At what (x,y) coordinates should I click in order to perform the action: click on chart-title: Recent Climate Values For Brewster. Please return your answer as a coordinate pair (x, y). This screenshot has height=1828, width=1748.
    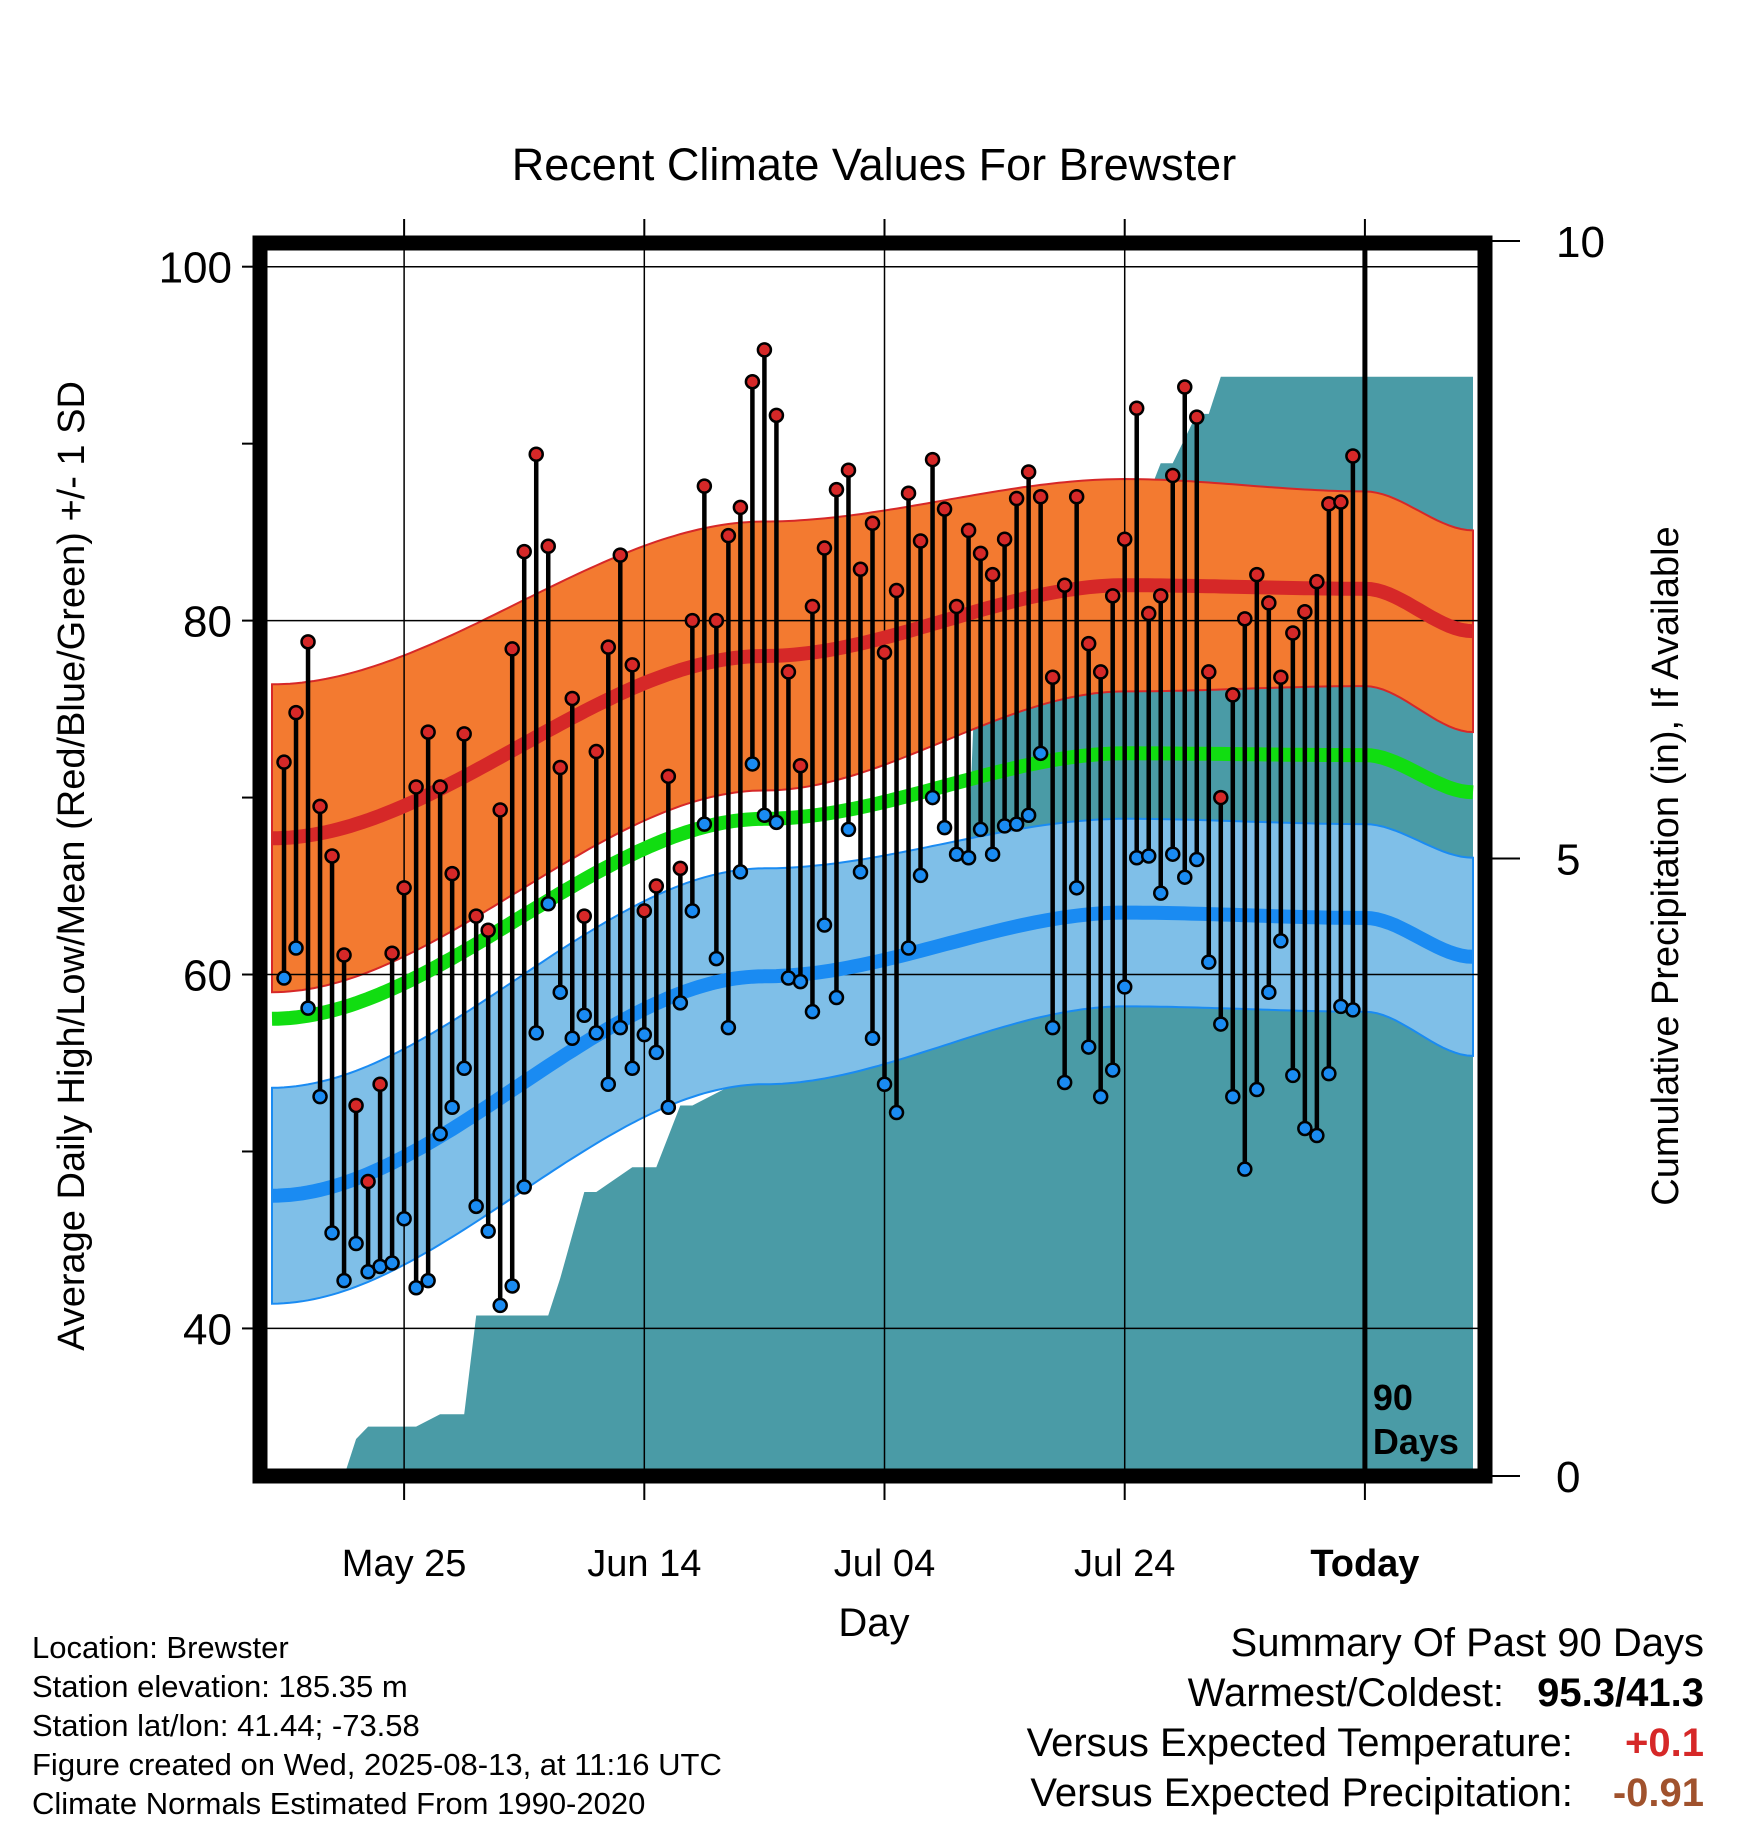
    Looking at the image, I should click on (874, 164).